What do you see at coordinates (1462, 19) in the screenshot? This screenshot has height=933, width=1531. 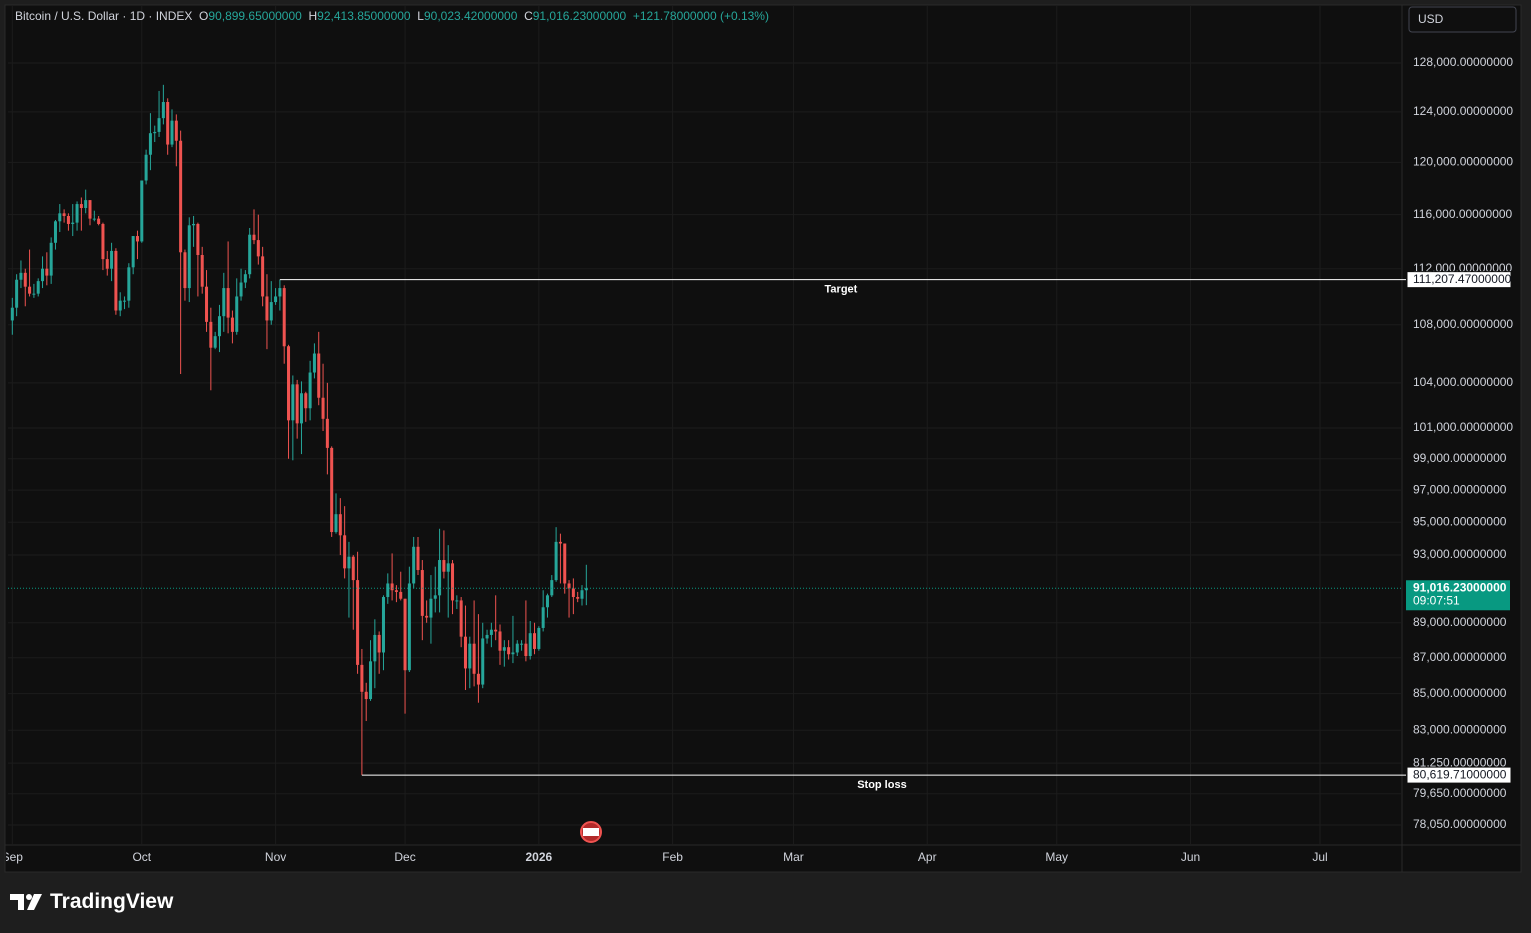 I see `currency-button` at bounding box center [1462, 19].